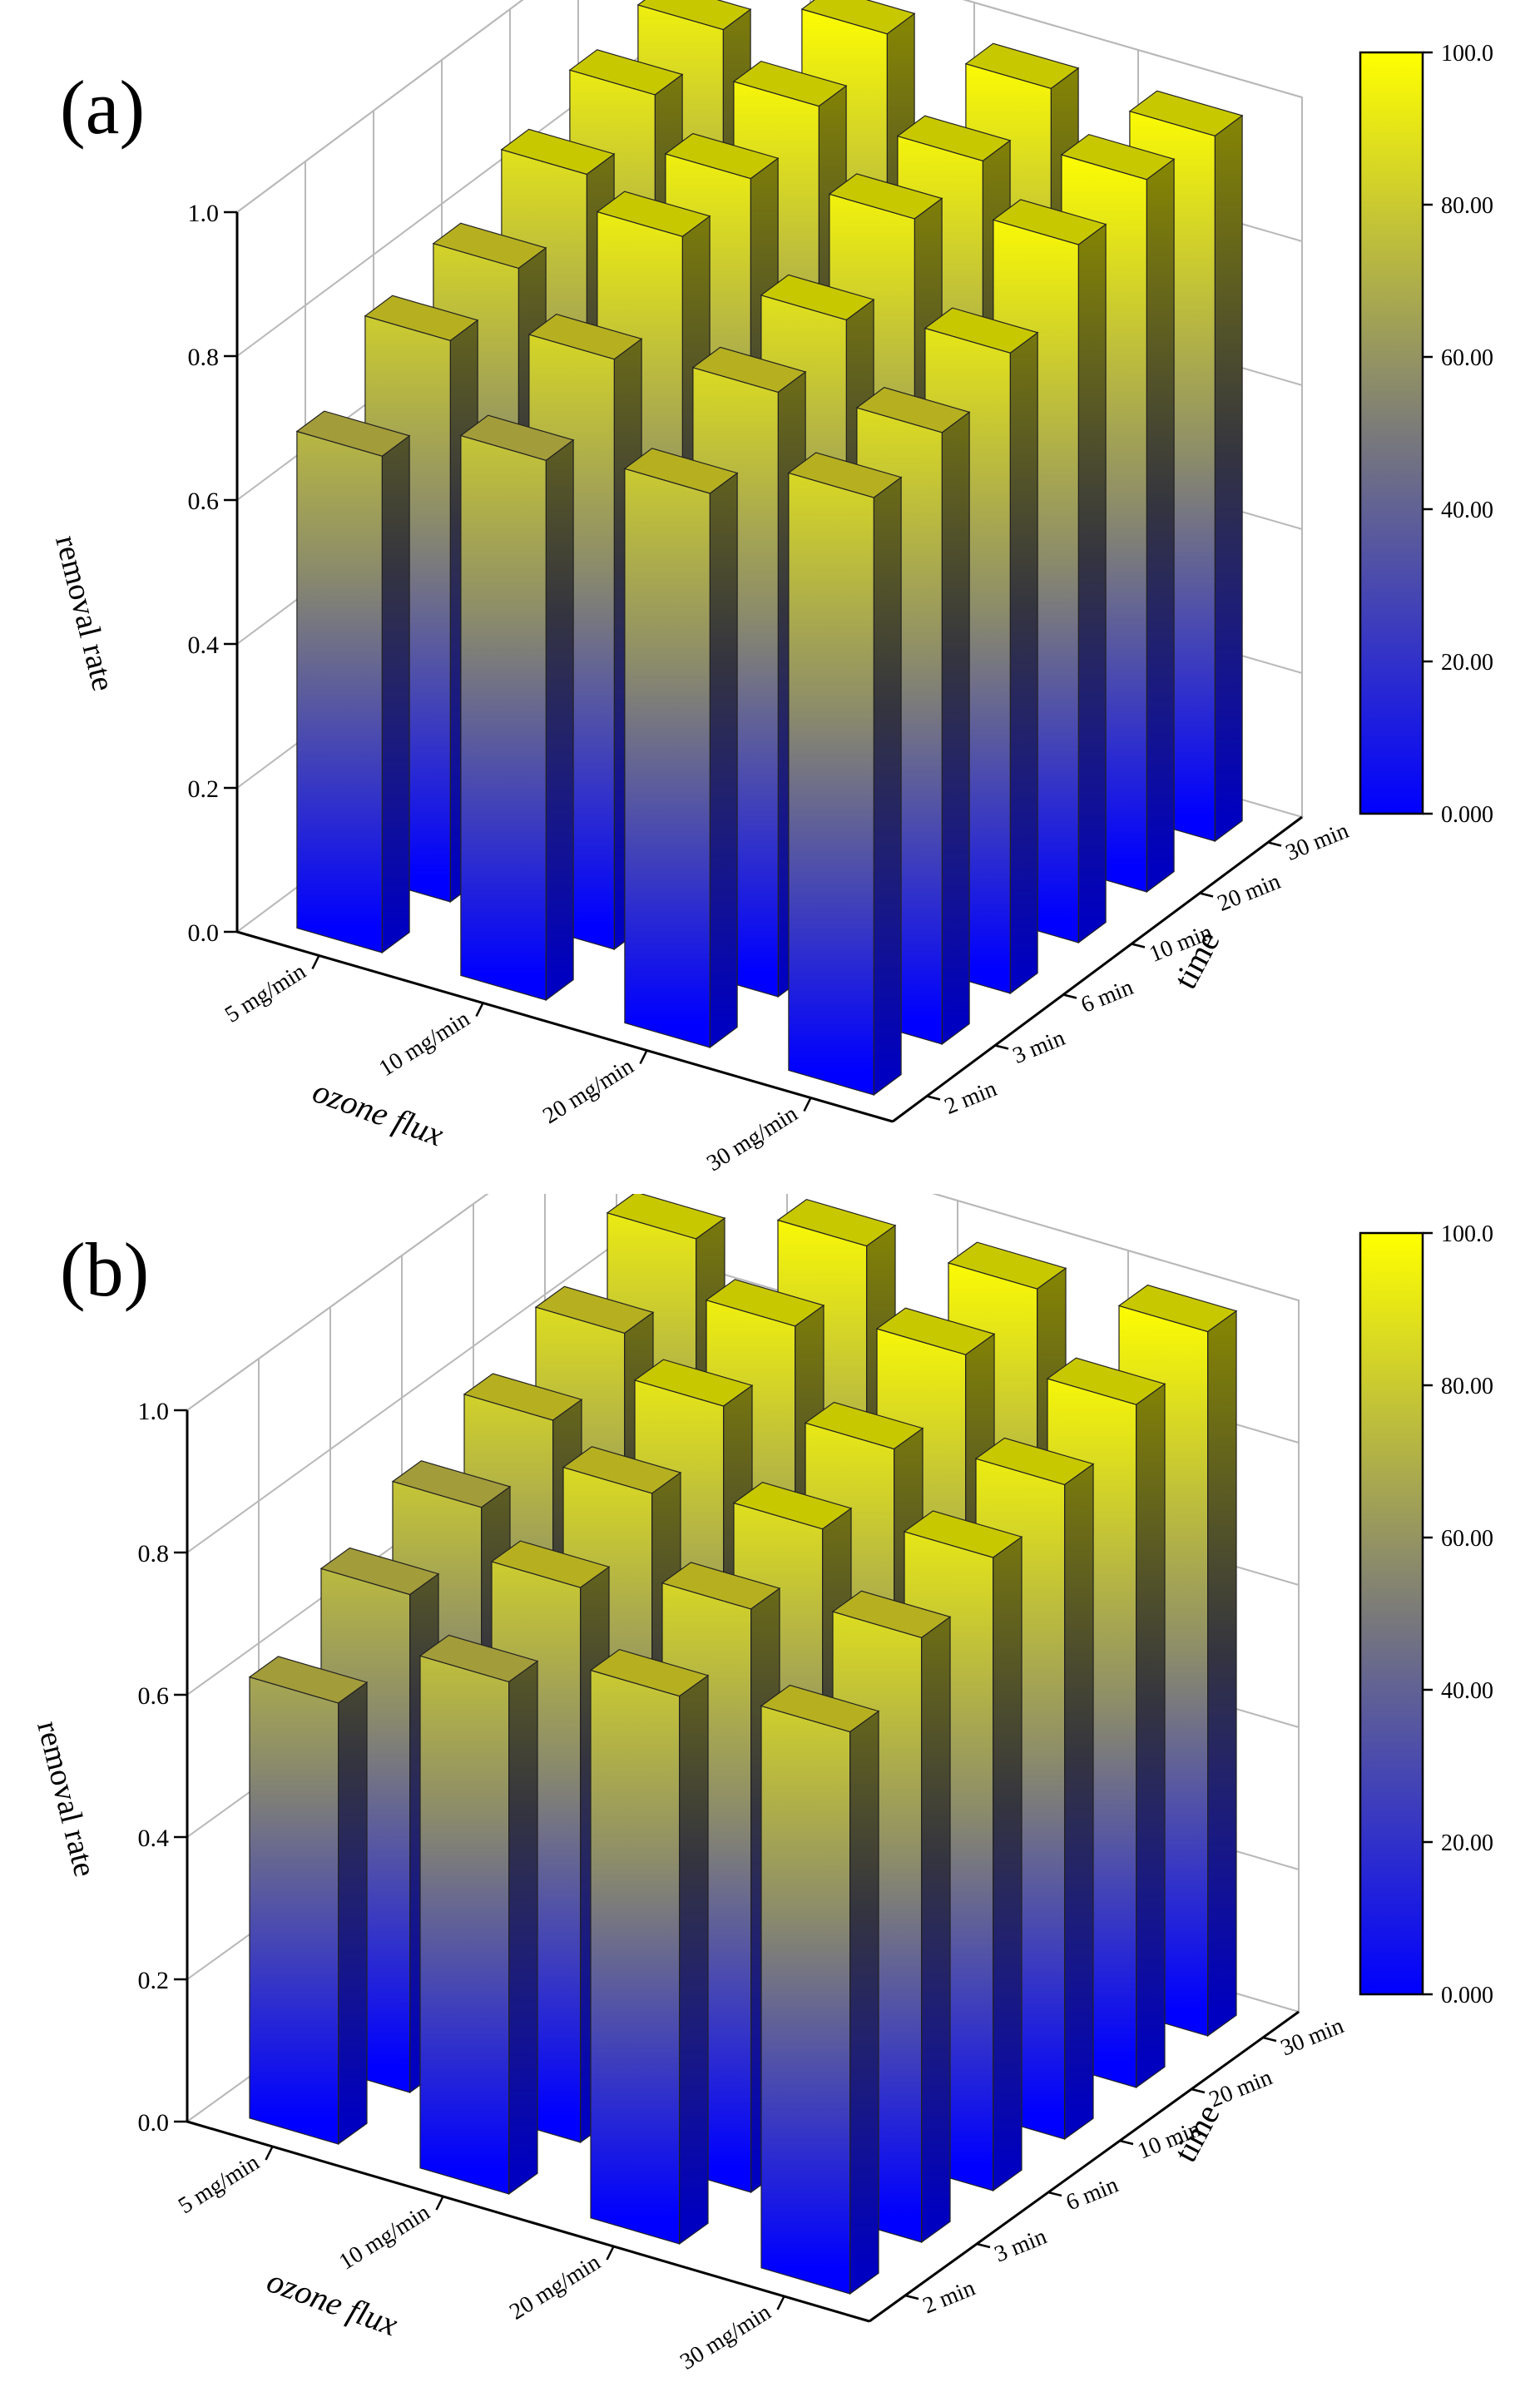  What do you see at coordinates (1467, 510) in the screenshot?
I see `colorbar-tick-label: 40.00` at bounding box center [1467, 510].